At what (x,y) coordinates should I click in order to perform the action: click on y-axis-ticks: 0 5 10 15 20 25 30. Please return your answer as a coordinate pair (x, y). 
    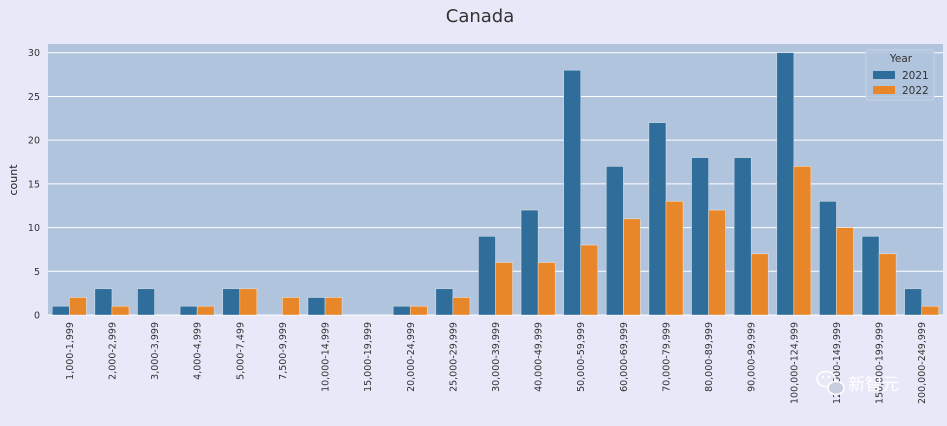
    Looking at the image, I should click on (34, 184).